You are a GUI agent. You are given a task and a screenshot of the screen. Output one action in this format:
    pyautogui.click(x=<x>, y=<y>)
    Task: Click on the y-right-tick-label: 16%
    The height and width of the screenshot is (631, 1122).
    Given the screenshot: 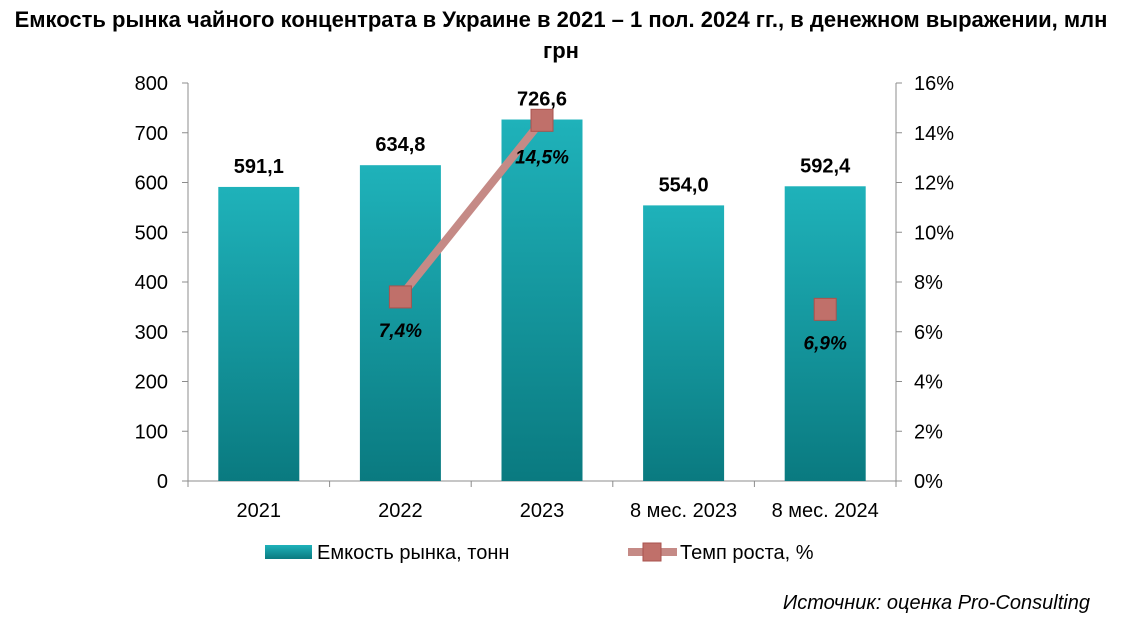 What is the action you would take?
    pyautogui.click(x=934, y=84)
    